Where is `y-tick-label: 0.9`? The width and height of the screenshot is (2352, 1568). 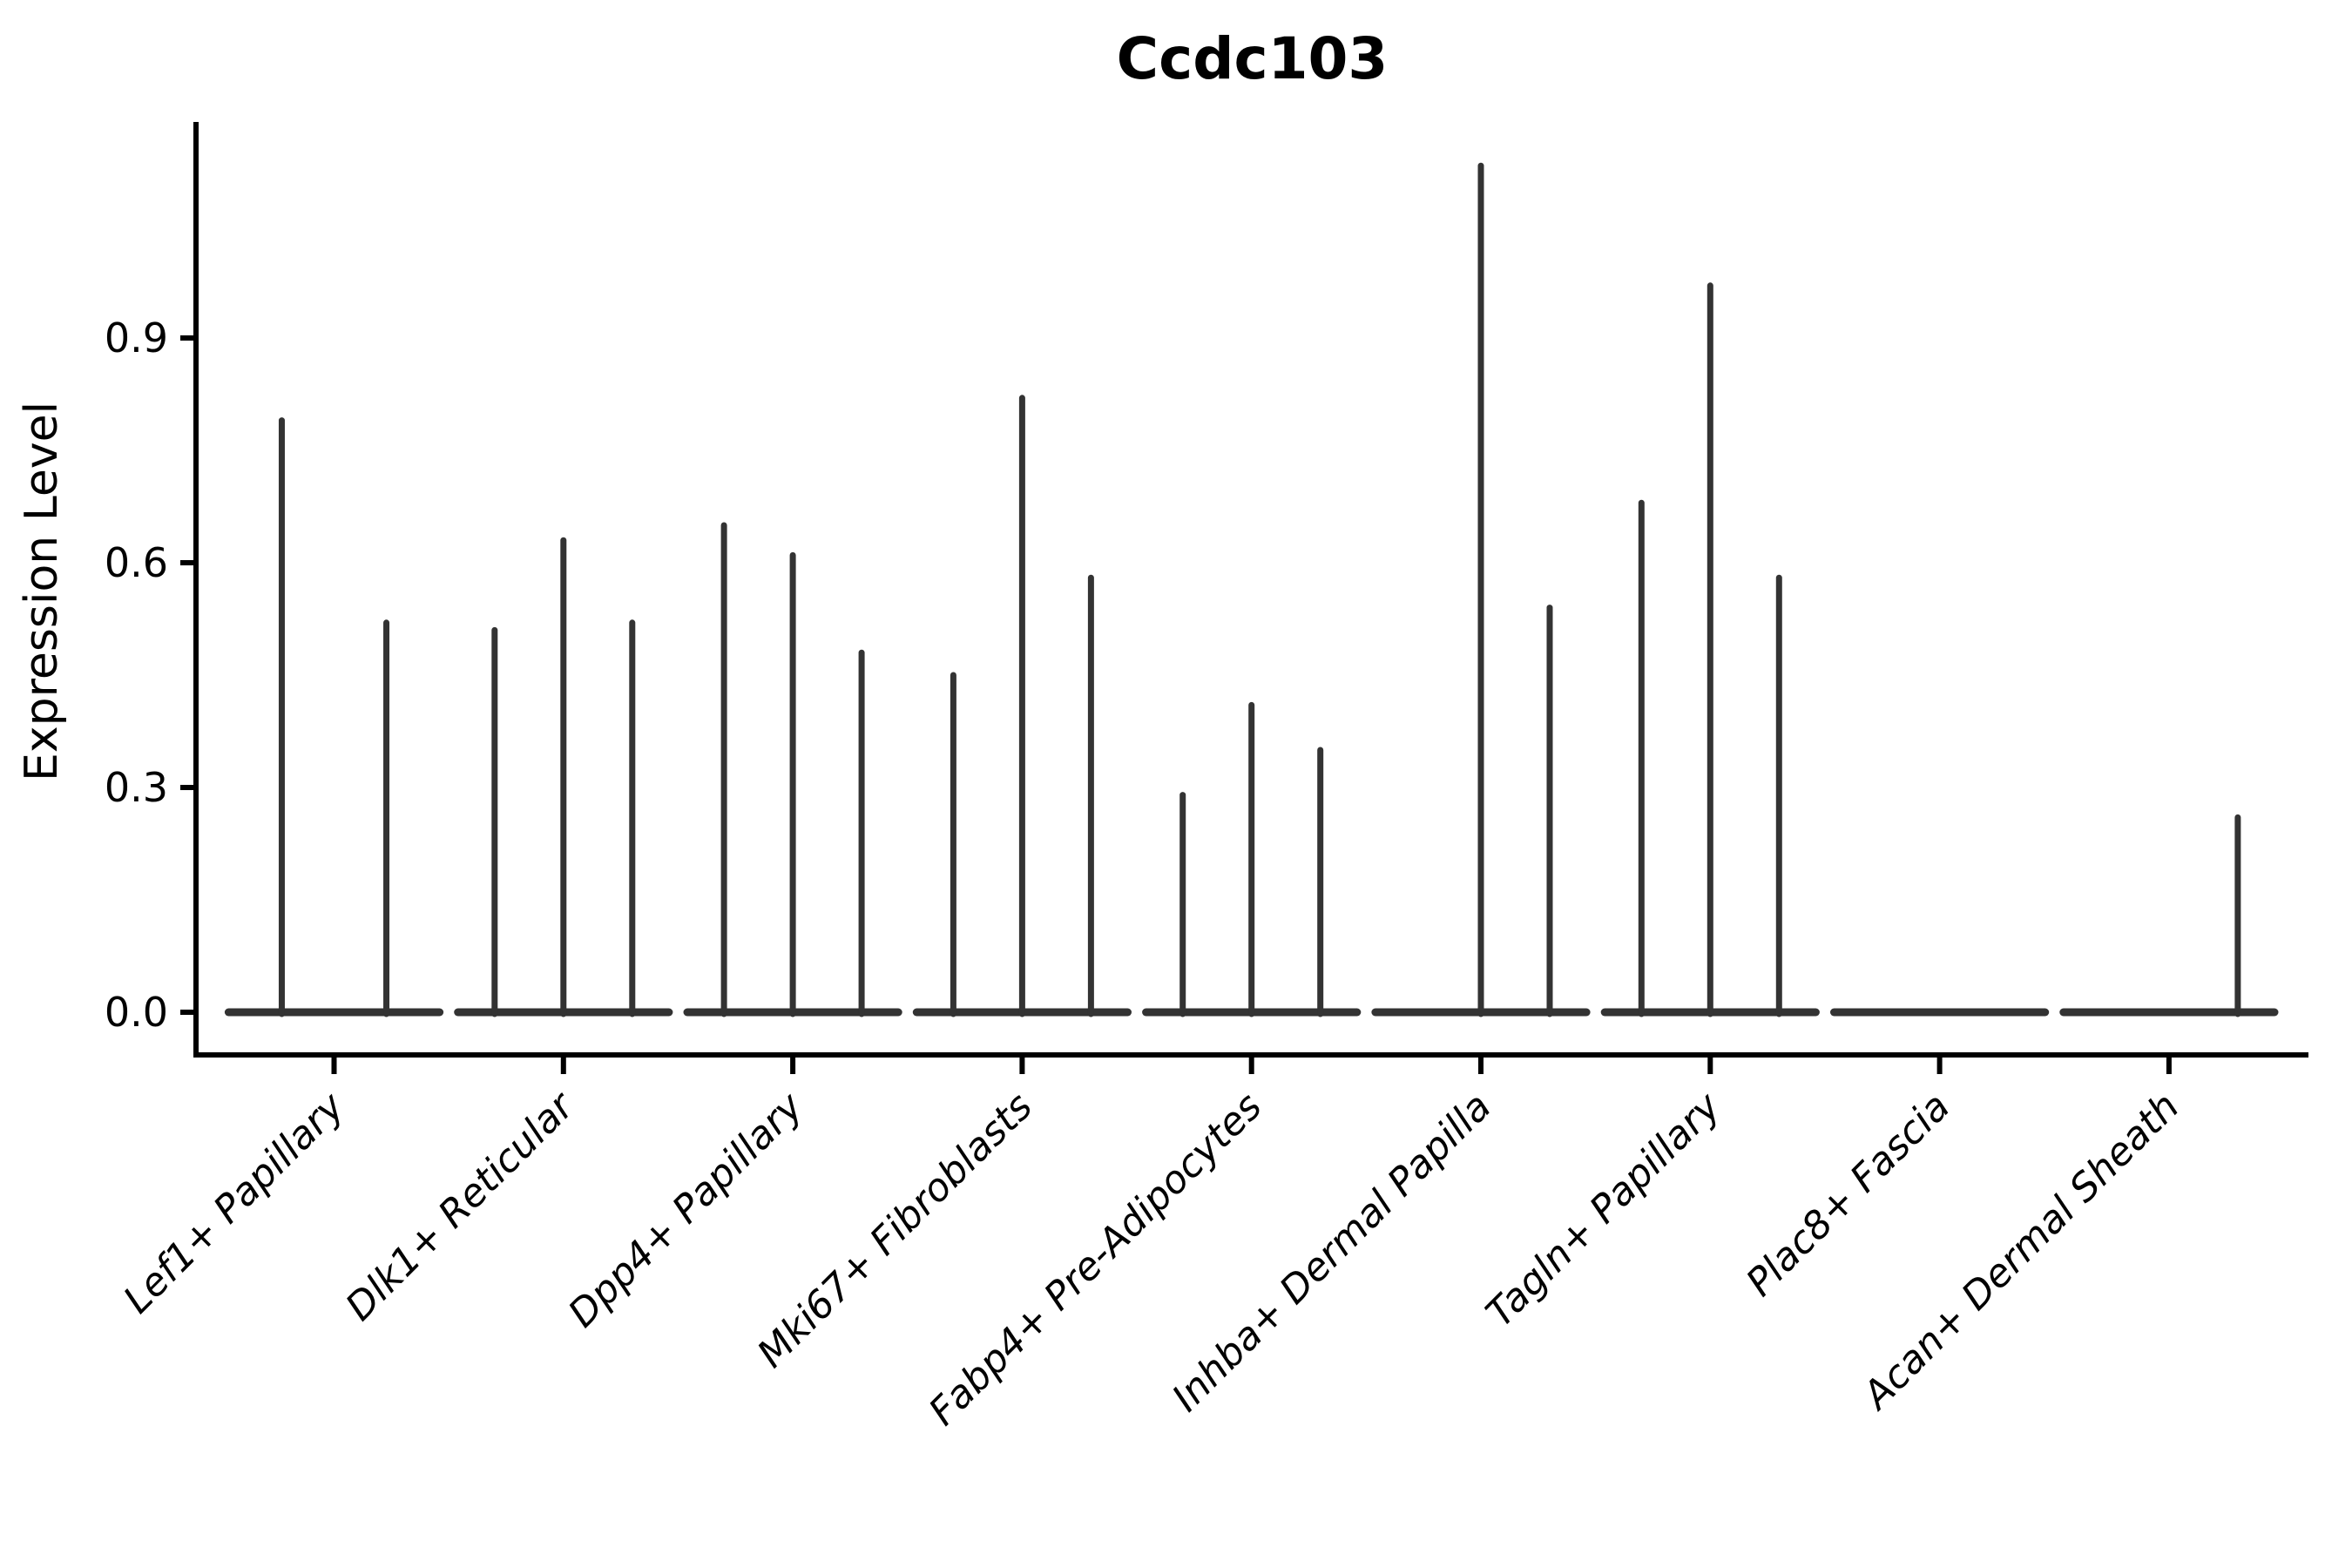 y-tick-label: 0.9 is located at coordinates (136, 338).